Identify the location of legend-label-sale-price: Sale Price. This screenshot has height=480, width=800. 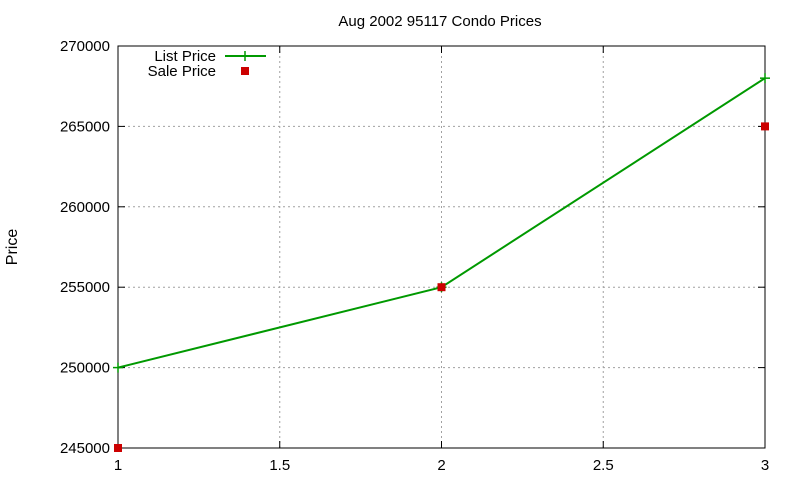
(182, 71).